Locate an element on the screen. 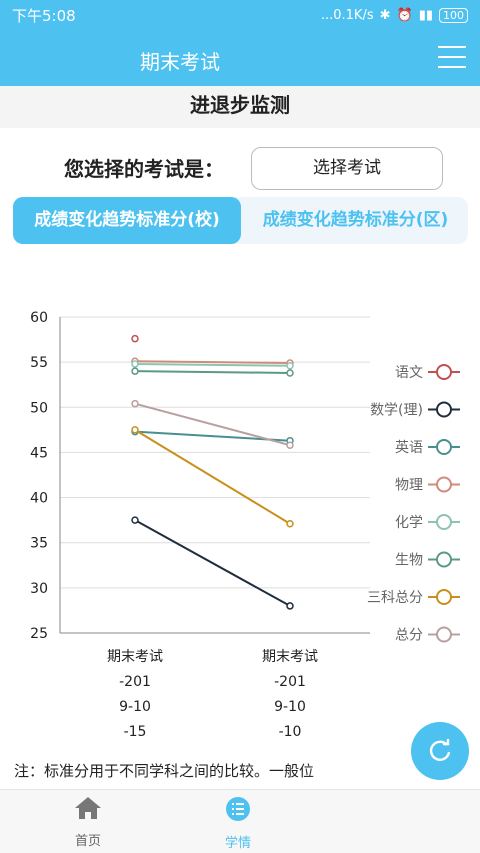  y-tick-label: 55 is located at coordinates (39, 363).